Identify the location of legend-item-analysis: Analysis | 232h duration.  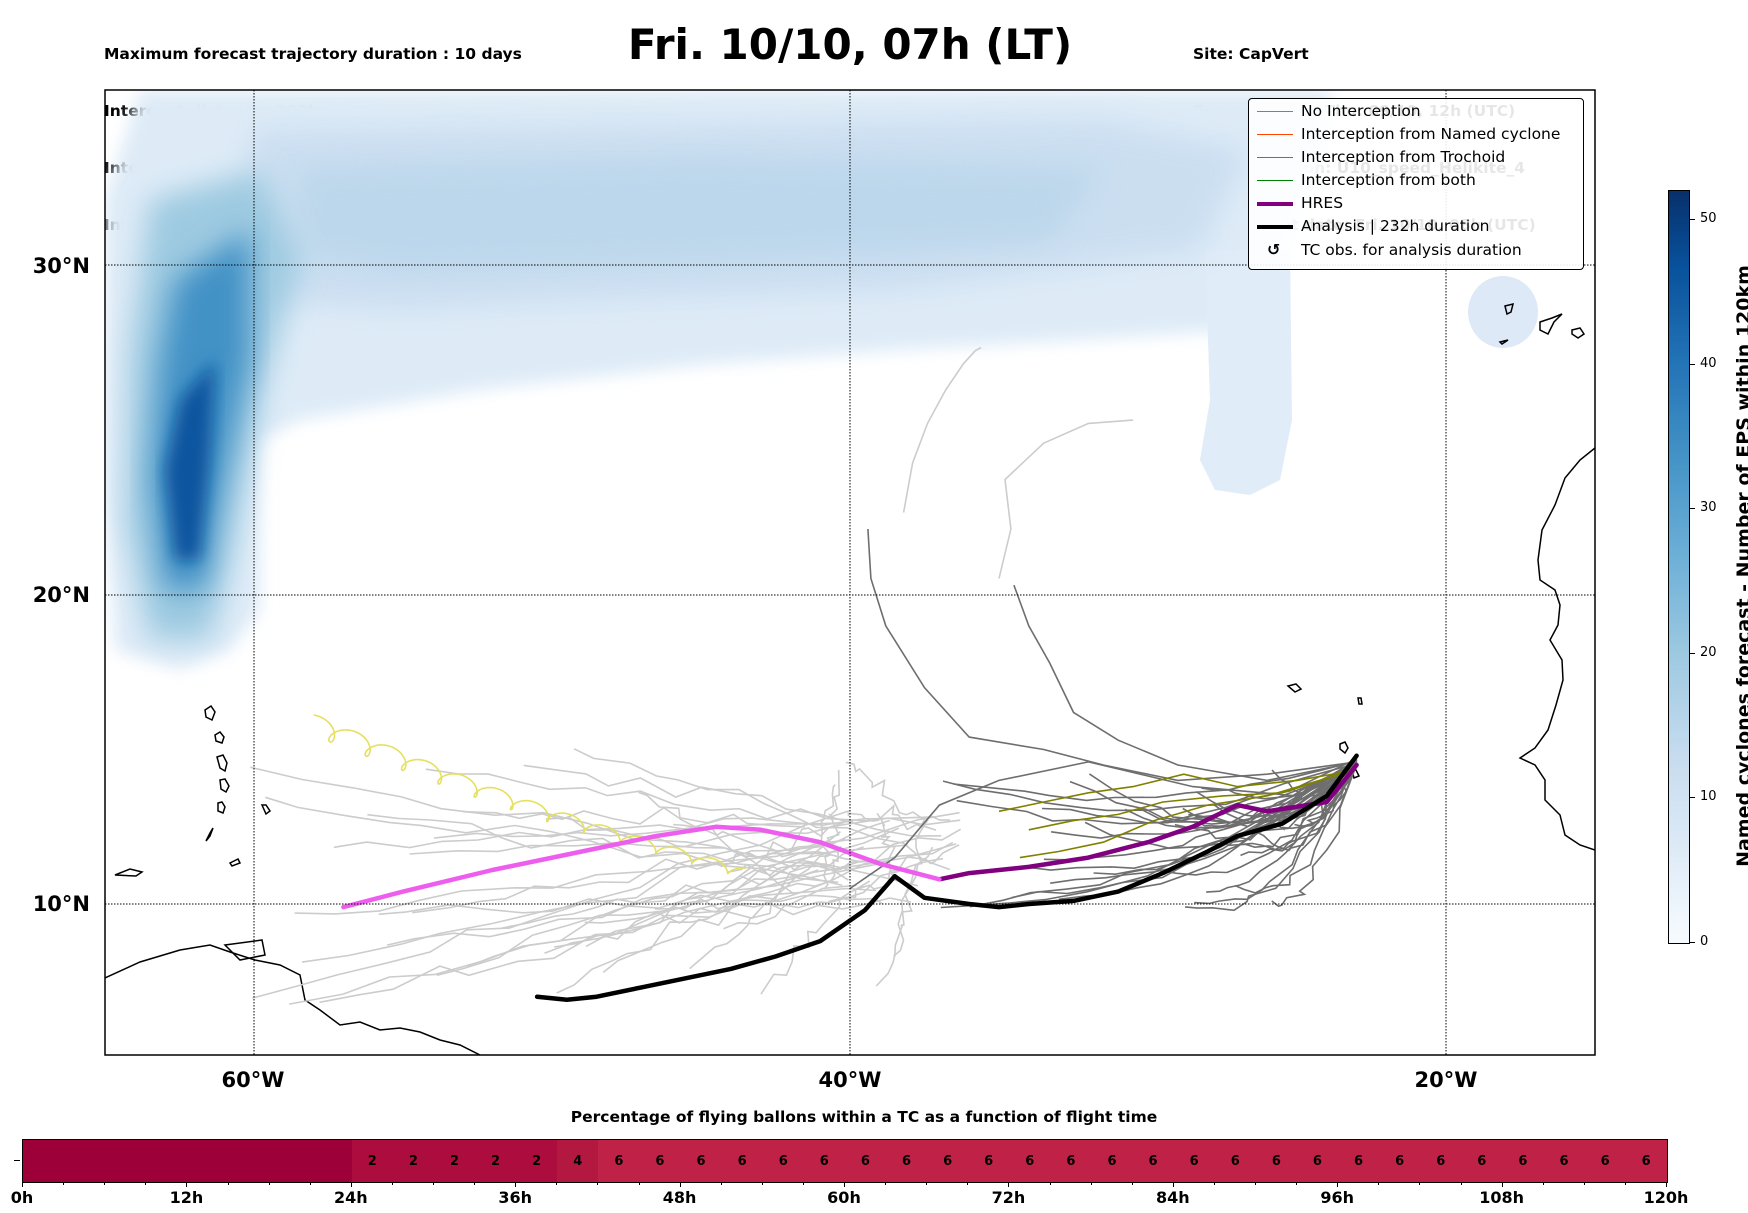
(1416, 227).